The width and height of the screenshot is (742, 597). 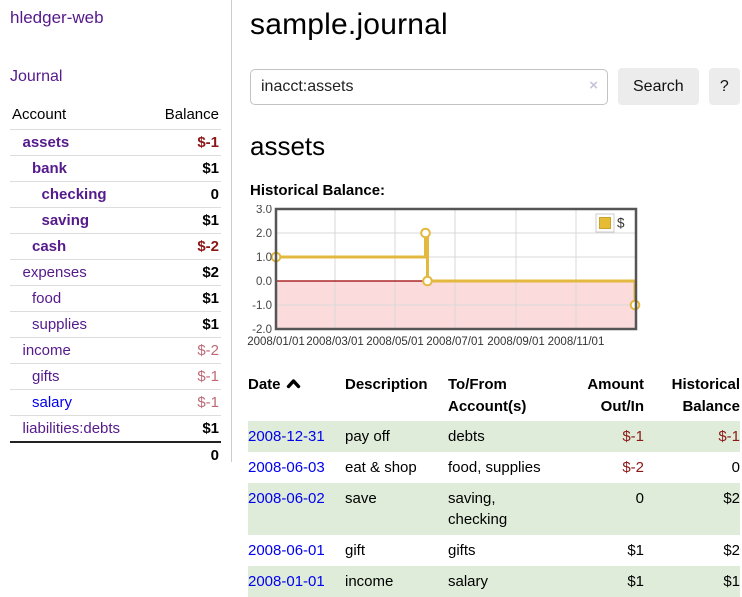 What do you see at coordinates (115, 142) in the screenshot?
I see `account-row: assets $-1` at bounding box center [115, 142].